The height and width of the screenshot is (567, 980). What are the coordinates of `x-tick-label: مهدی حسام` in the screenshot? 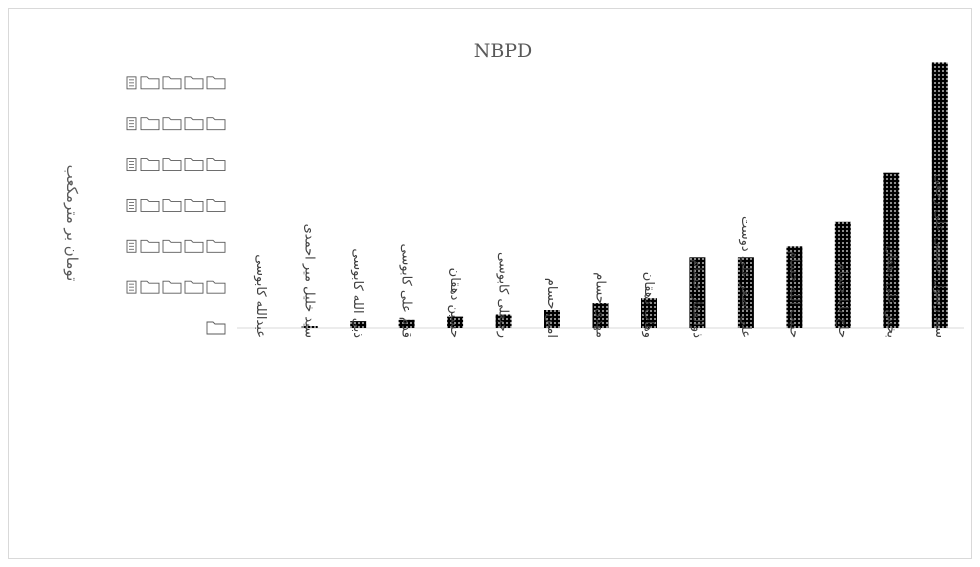 It's located at (600, 305).